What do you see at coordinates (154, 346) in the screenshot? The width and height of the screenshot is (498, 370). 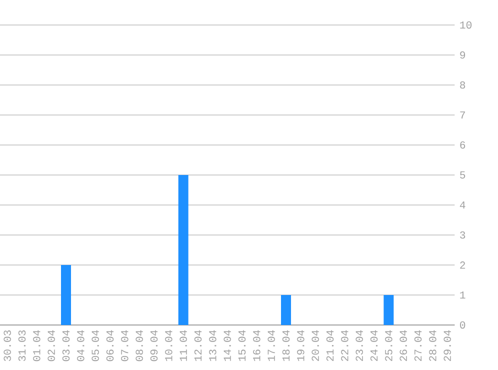 I see `x-tick-label: 09.04` at bounding box center [154, 346].